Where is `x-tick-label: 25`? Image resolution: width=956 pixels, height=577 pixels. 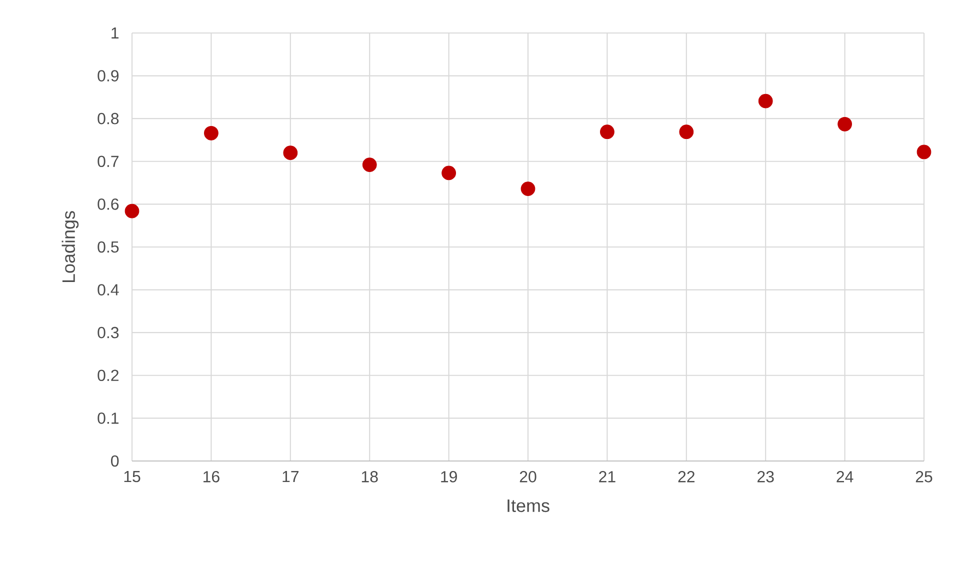
x-tick-label: 25 is located at coordinates (924, 476).